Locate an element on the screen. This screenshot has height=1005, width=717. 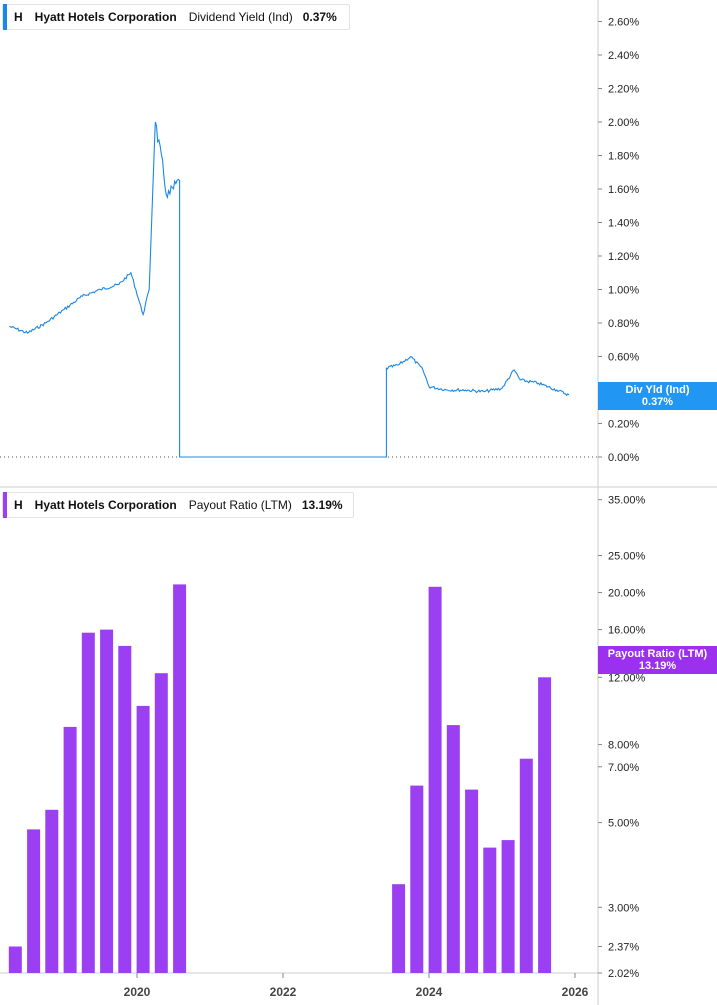
y-tick-label: 2.02% is located at coordinates (623, 974).